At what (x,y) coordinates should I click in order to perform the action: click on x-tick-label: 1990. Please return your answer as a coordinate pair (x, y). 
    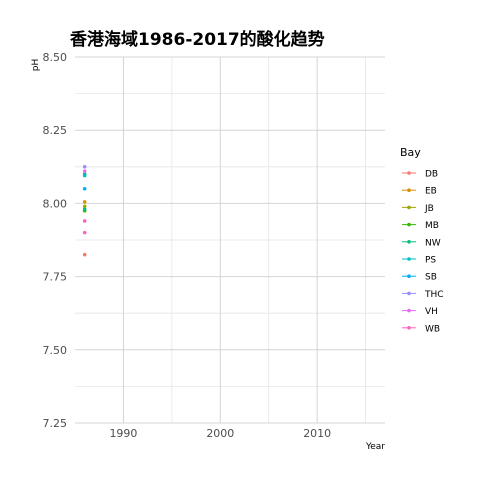
    Looking at the image, I should click on (123, 433).